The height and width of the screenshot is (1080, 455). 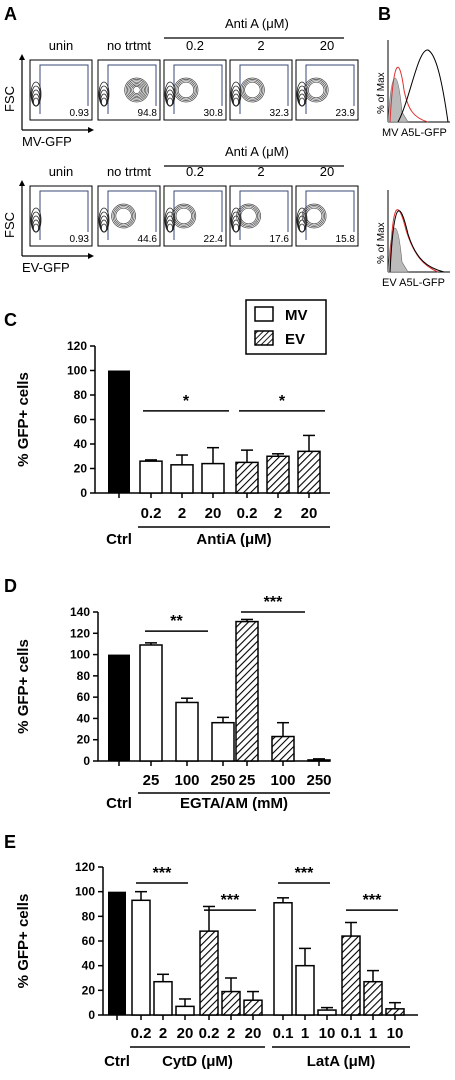 What do you see at coordinates (46, 267) in the screenshot?
I see `x-axis-label: EV-GFP` at bounding box center [46, 267].